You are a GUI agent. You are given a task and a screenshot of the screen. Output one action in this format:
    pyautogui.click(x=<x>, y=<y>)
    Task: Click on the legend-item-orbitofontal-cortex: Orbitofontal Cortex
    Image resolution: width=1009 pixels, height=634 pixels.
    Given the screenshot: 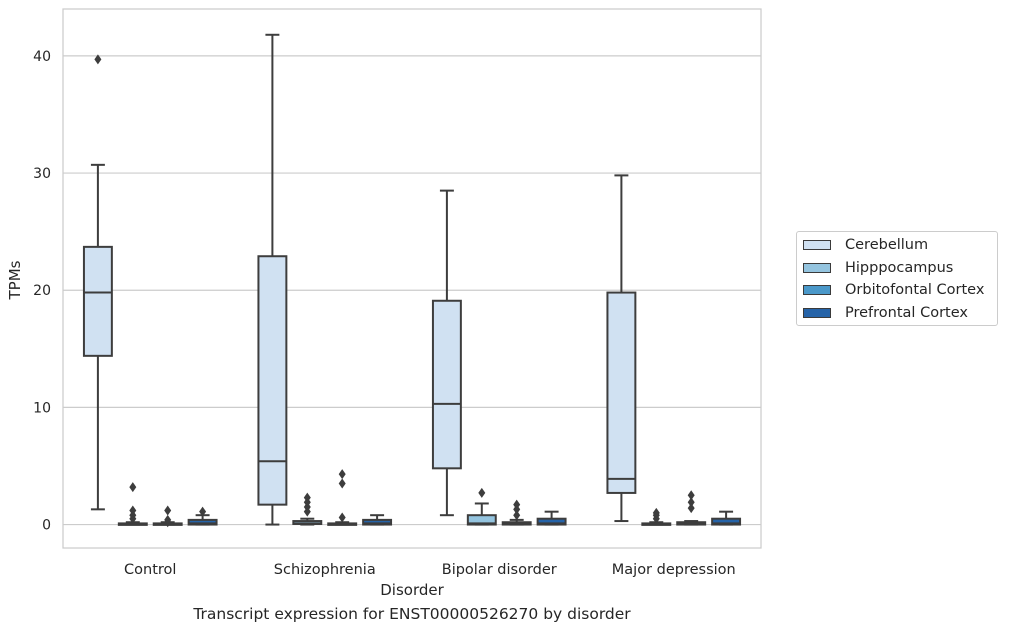 What is the action you would take?
    pyautogui.click(x=893, y=290)
    